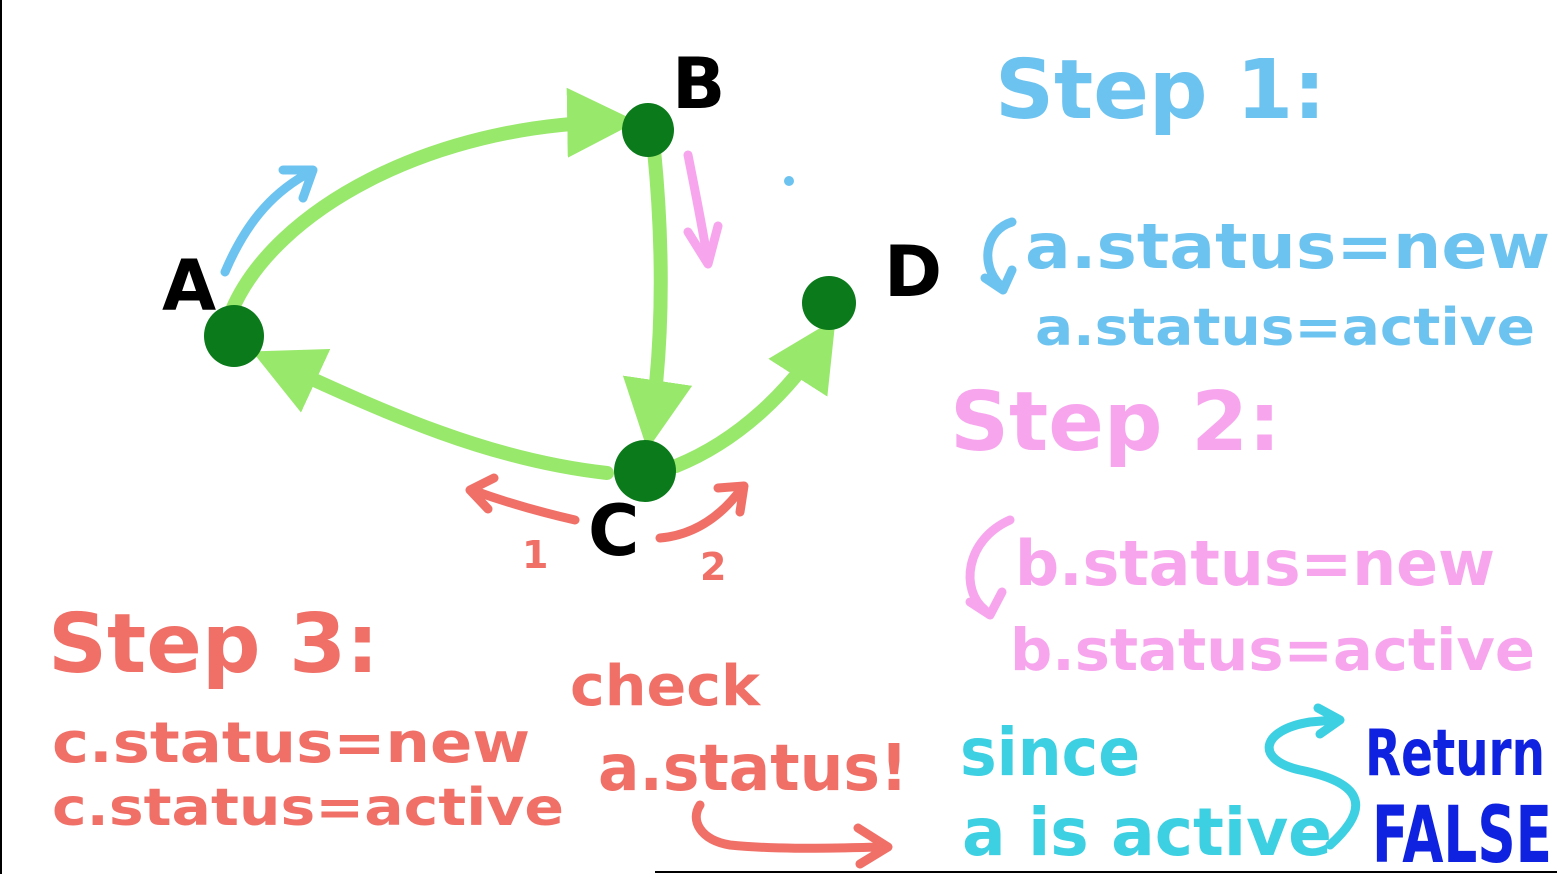  What do you see at coordinates (535, 555) in the screenshot?
I see `traversal-number-1: 1` at bounding box center [535, 555].